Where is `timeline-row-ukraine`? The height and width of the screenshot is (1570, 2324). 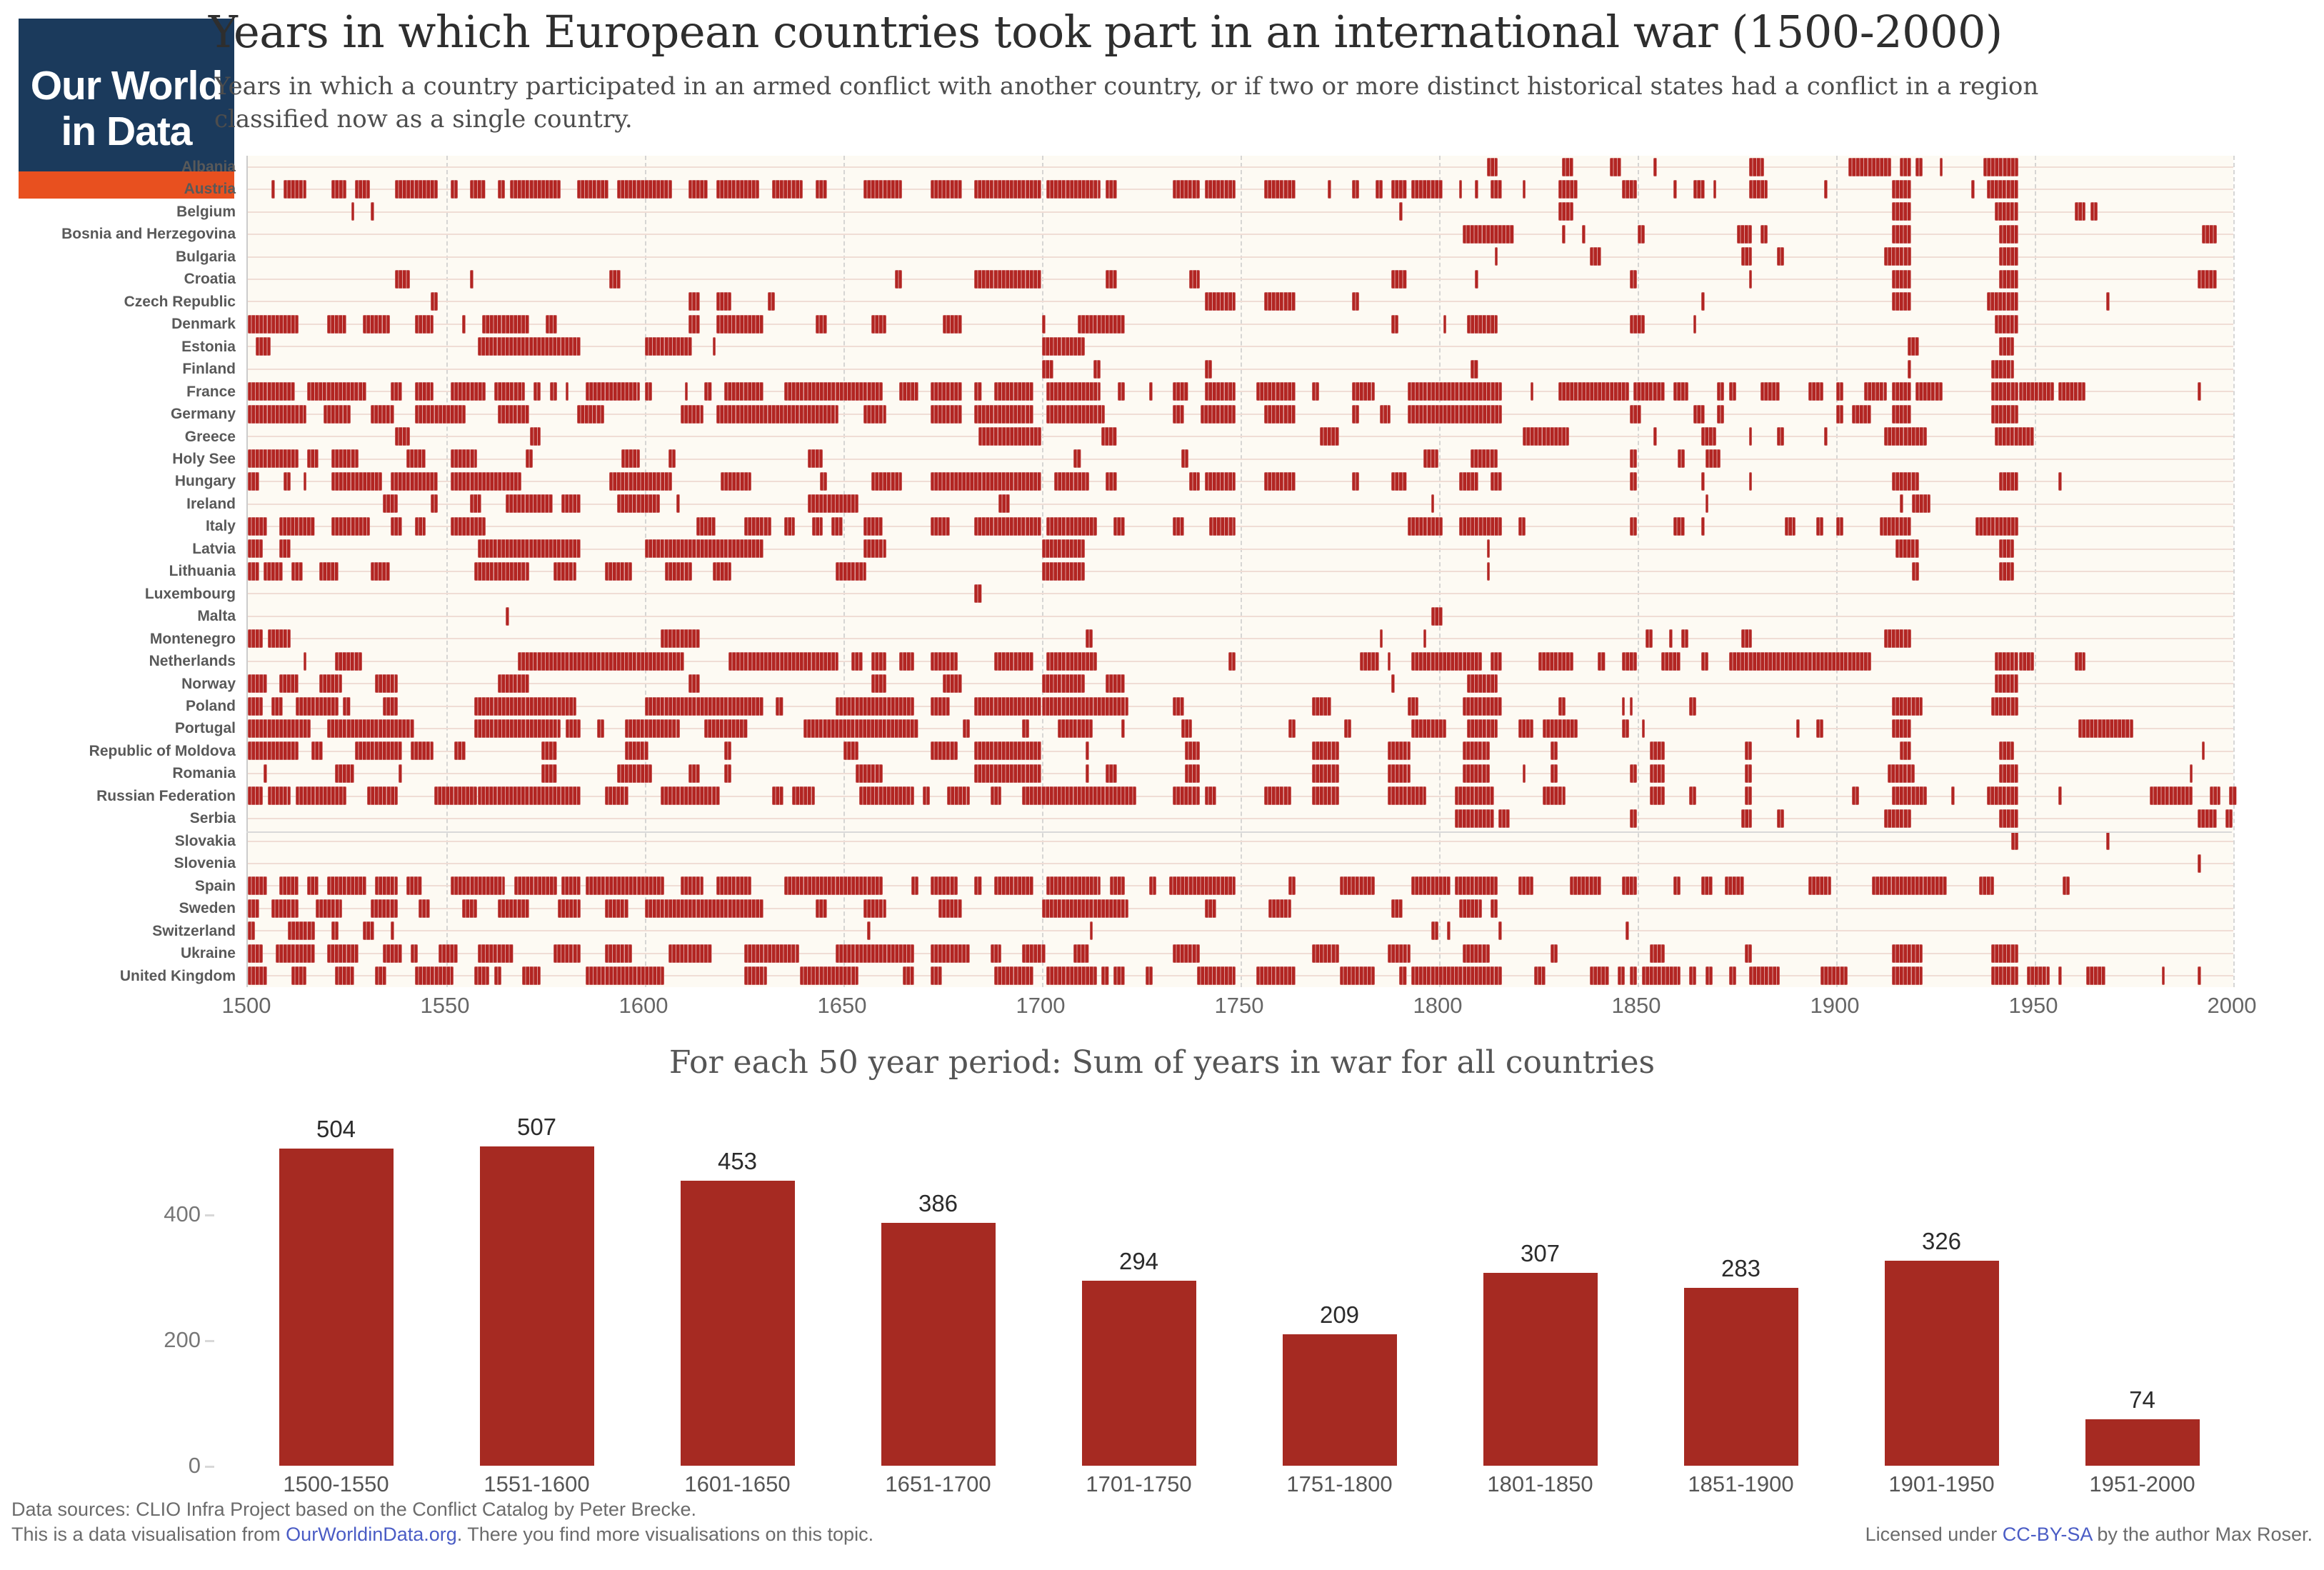
timeline-row-ukraine is located at coordinates (1240, 953).